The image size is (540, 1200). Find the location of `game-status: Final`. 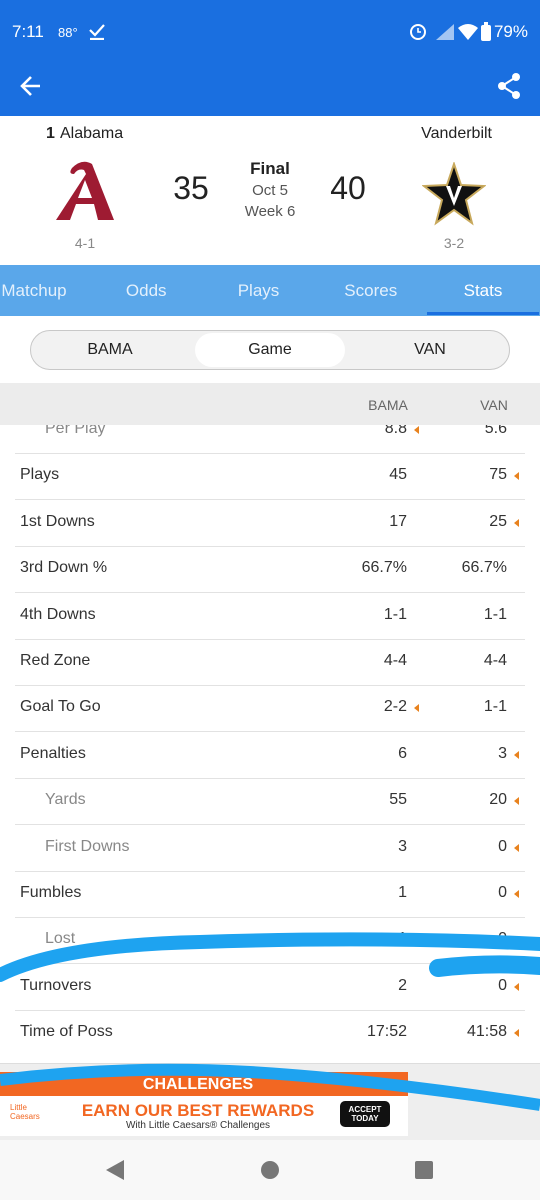

game-status: Final is located at coordinates (270, 168).